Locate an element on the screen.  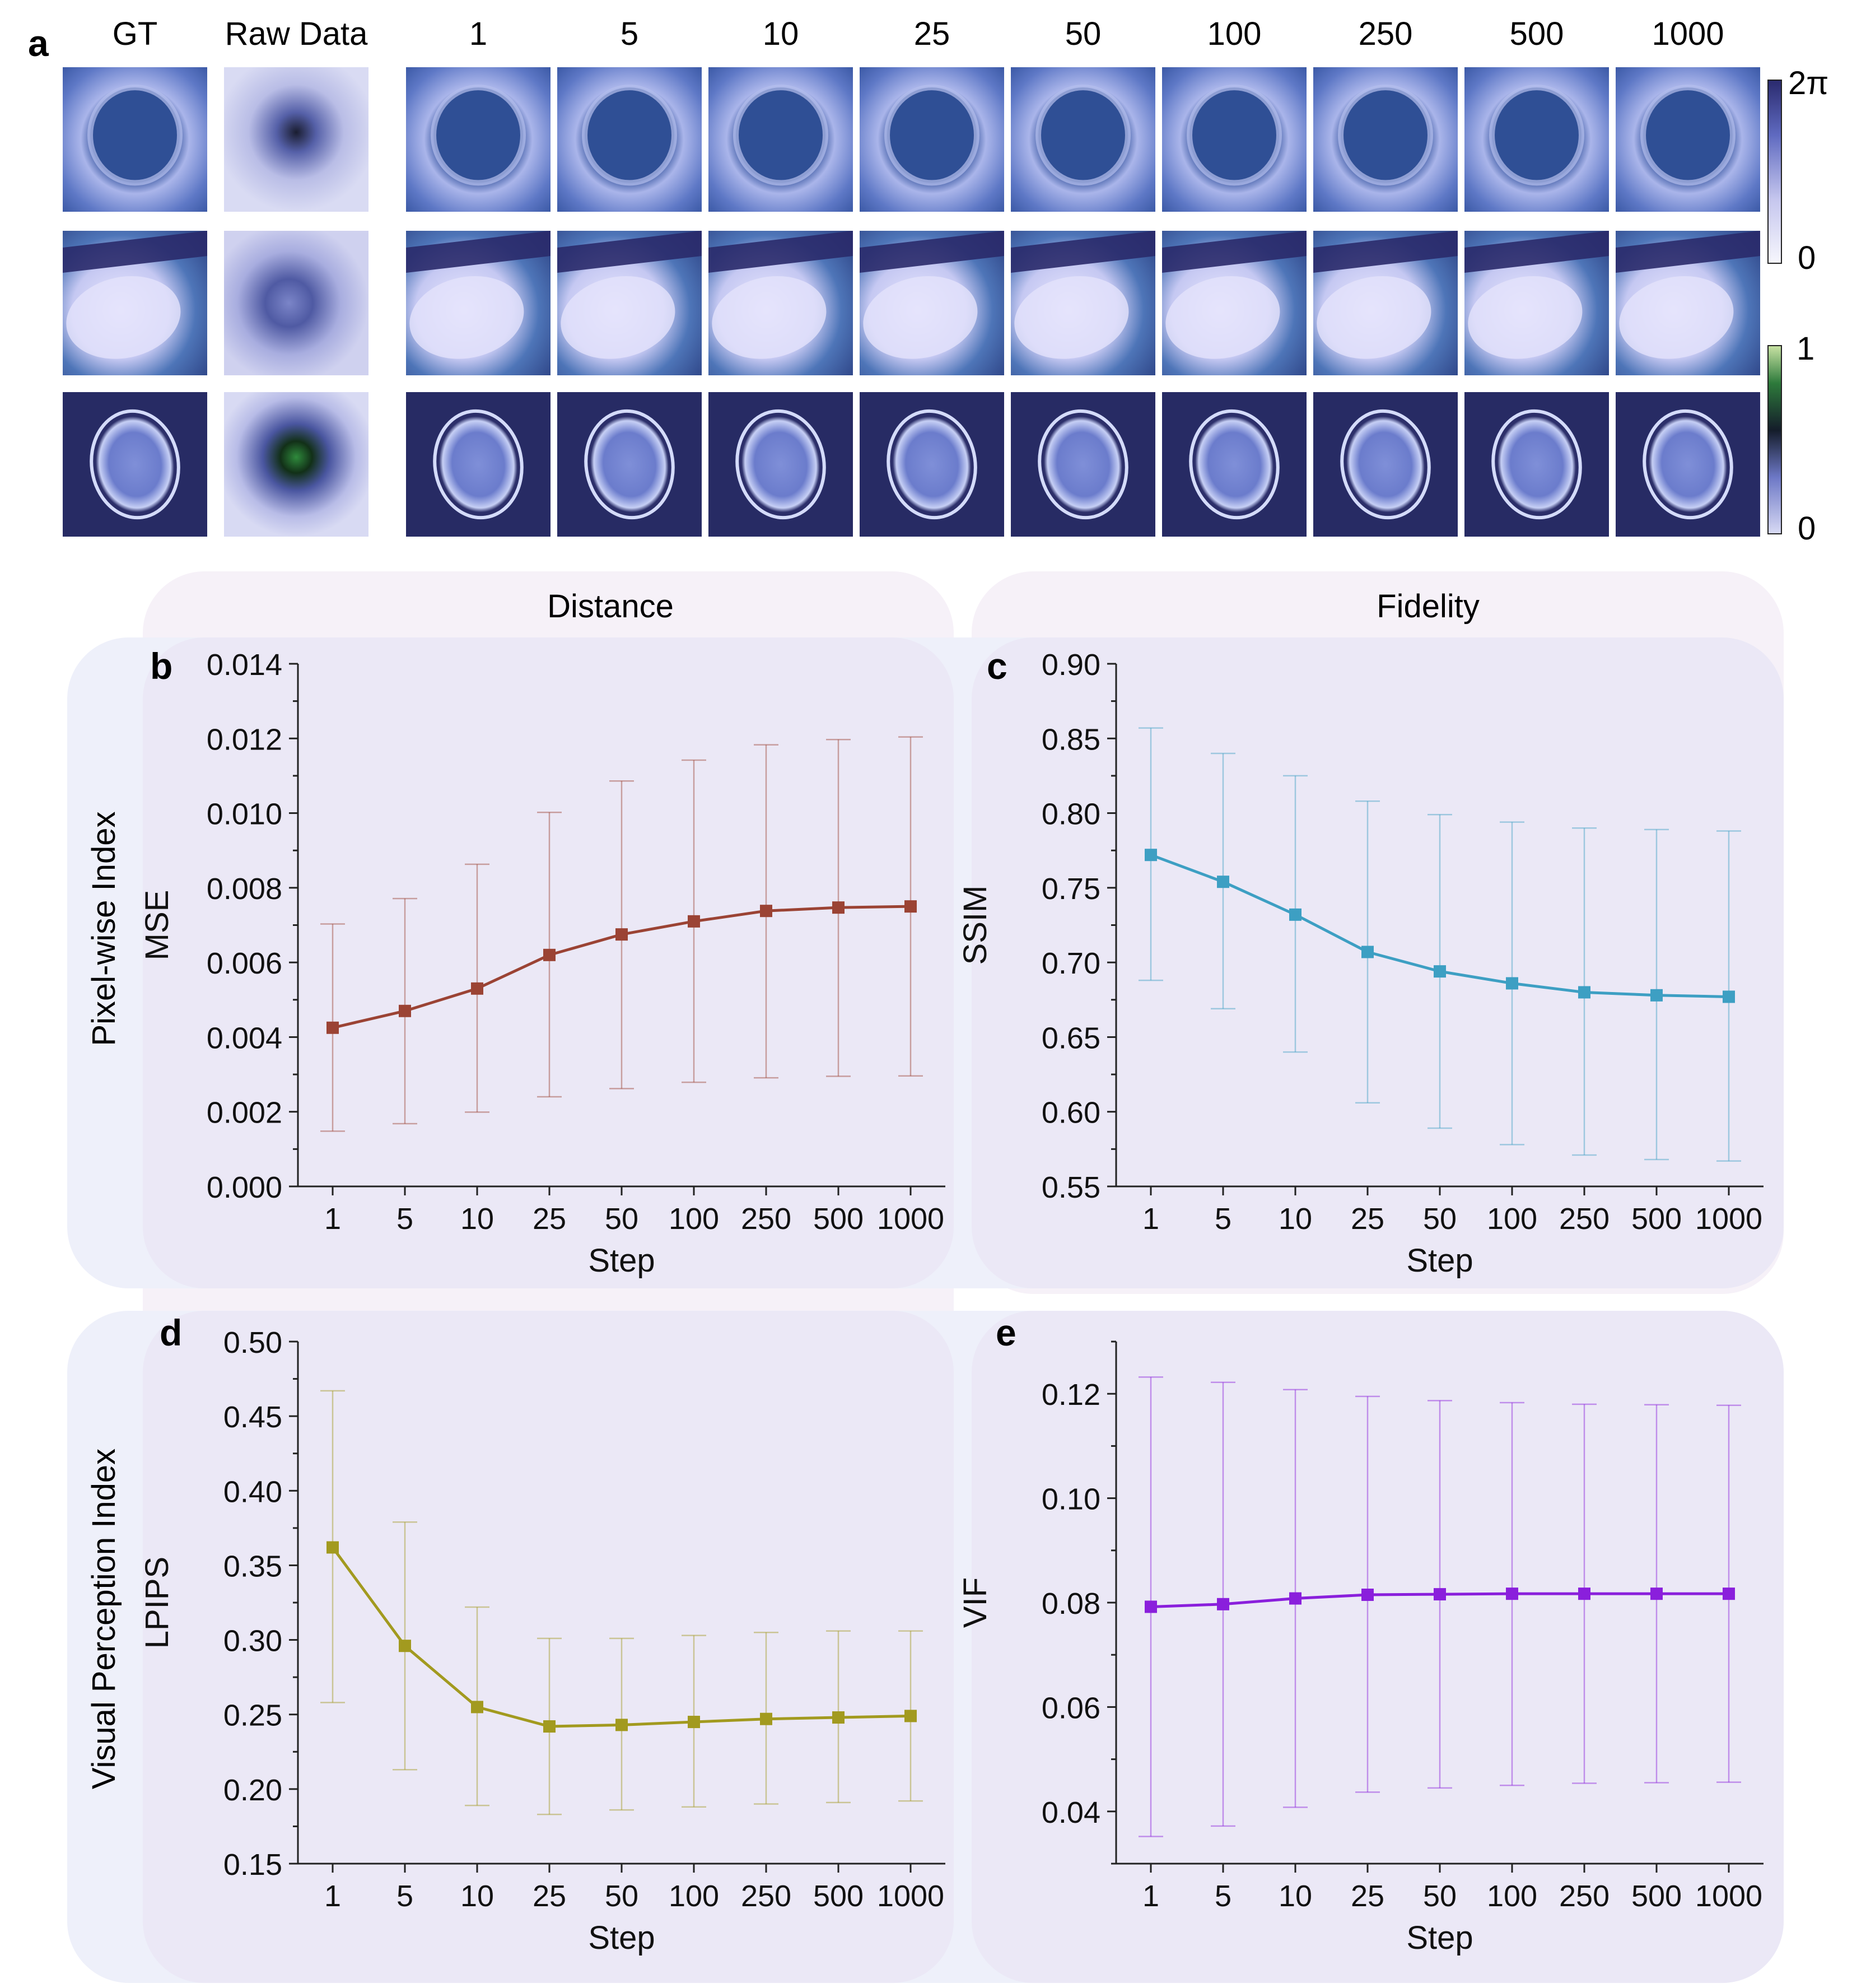
y-tick-label-c: 0.60 is located at coordinates (1071, 1113).